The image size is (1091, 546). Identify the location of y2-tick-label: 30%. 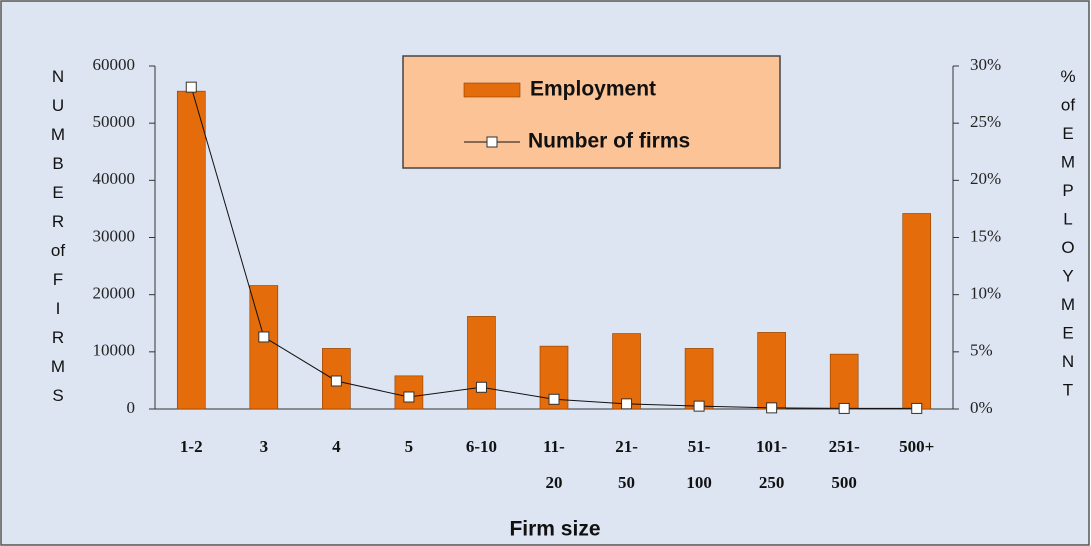
(985, 64).